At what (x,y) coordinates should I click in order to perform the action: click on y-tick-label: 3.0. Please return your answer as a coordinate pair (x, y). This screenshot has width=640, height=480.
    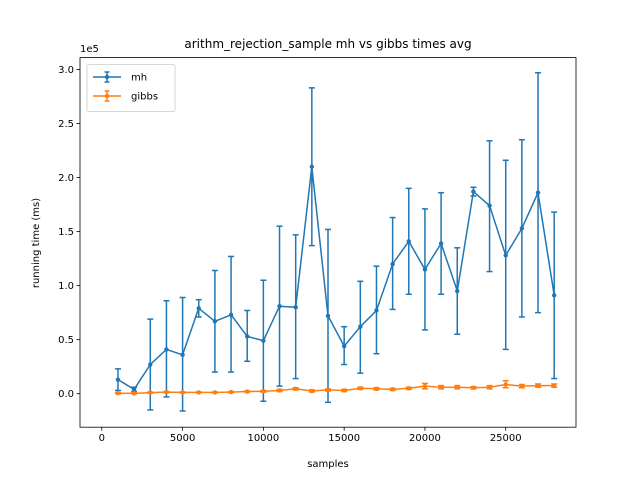
    Looking at the image, I should click on (66, 70).